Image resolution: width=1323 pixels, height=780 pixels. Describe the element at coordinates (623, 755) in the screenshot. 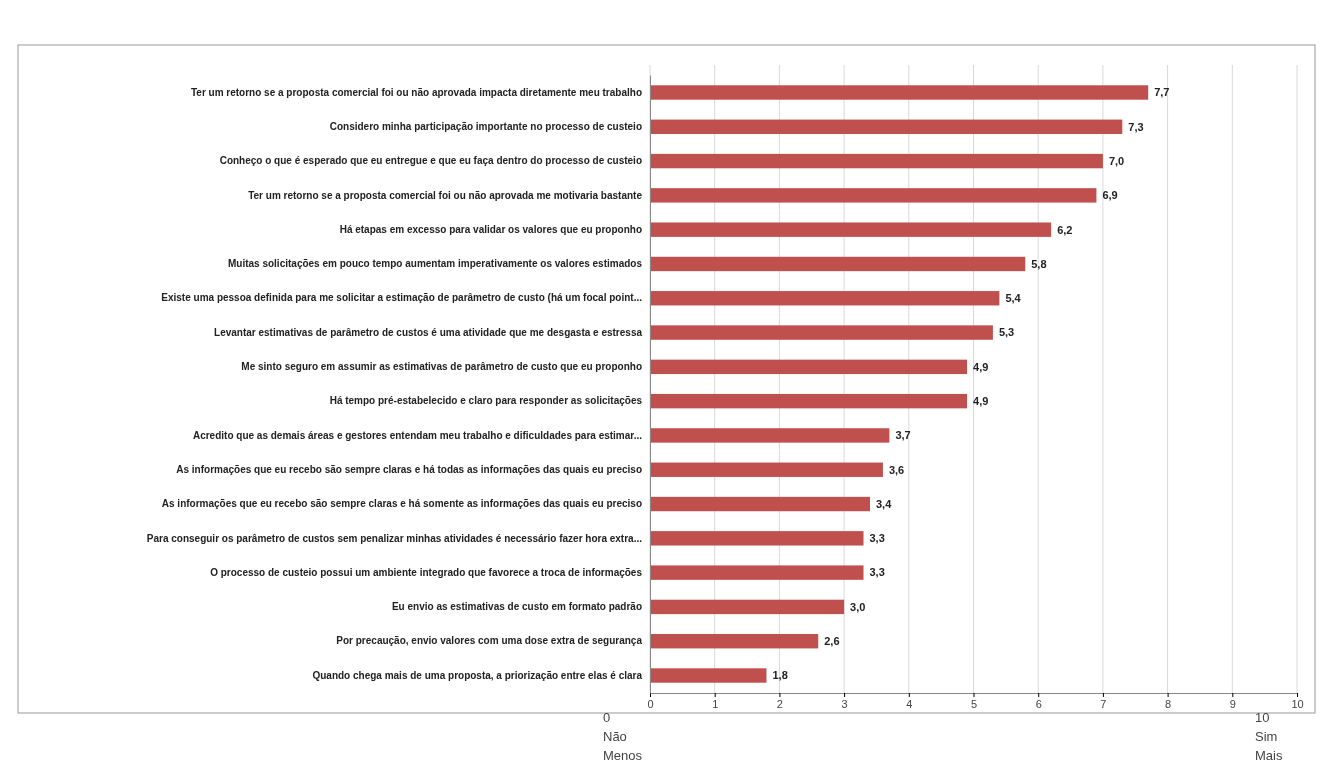

I see `text: Menos` at that location.